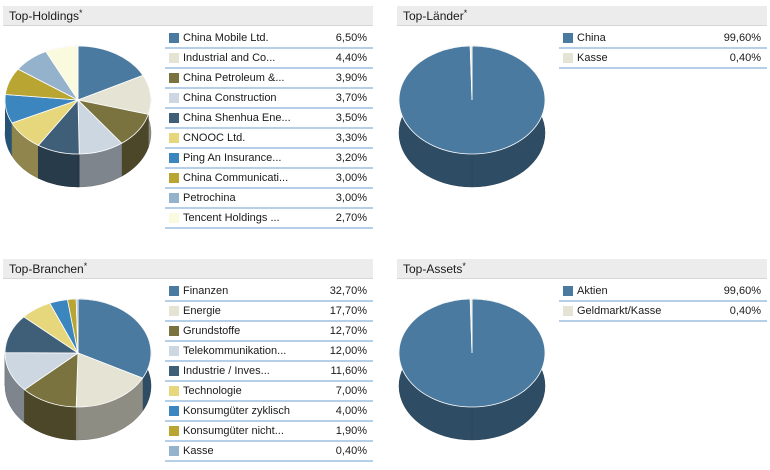 The image size is (770, 470). Describe the element at coordinates (269, 312) in the screenshot. I see `legend-item: Energie 17,70%` at that location.